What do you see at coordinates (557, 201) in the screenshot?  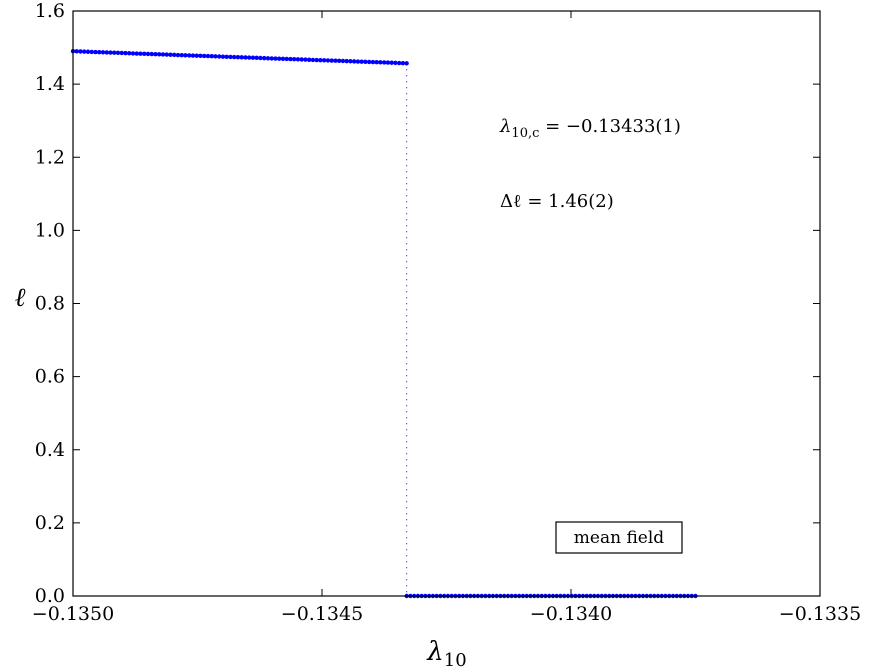 I see `jump-annotation: Δℓ = 1.46(2)` at bounding box center [557, 201].